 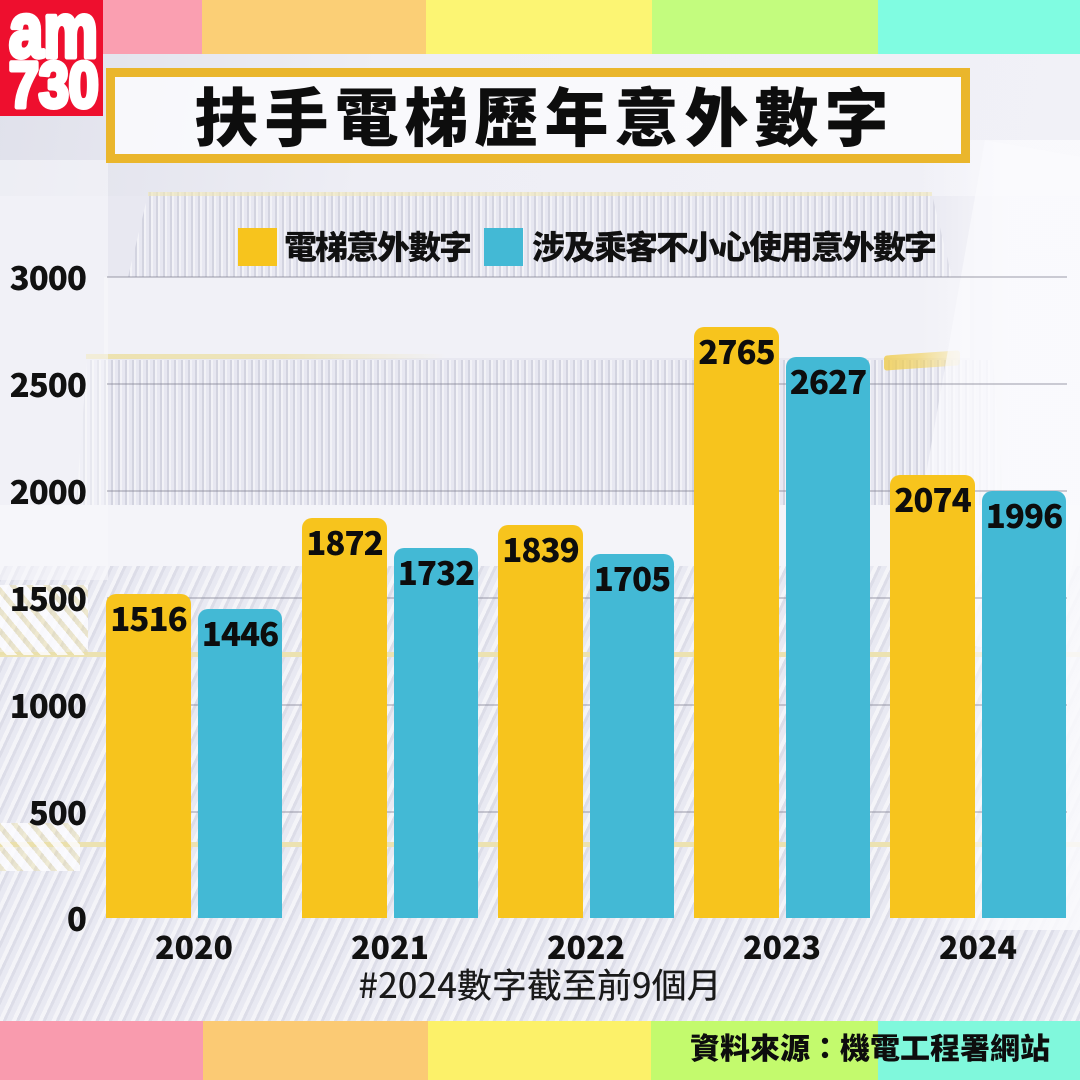 I want to click on svg-text: am, so click(x=53, y=37).